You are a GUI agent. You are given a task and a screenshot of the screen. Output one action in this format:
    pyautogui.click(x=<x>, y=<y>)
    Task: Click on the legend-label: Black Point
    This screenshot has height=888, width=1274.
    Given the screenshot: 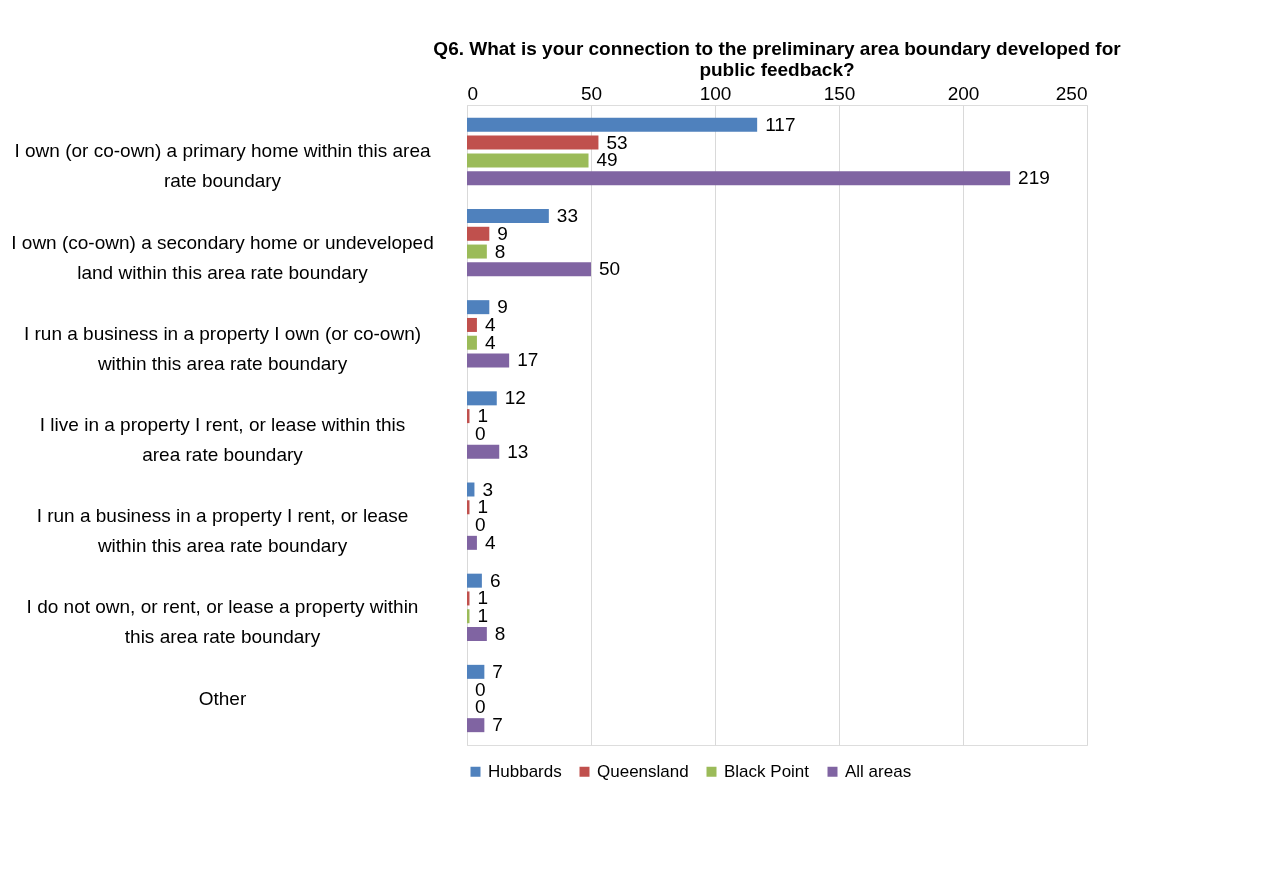 What is the action you would take?
    pyautogui.click(x=767, y=771)
    